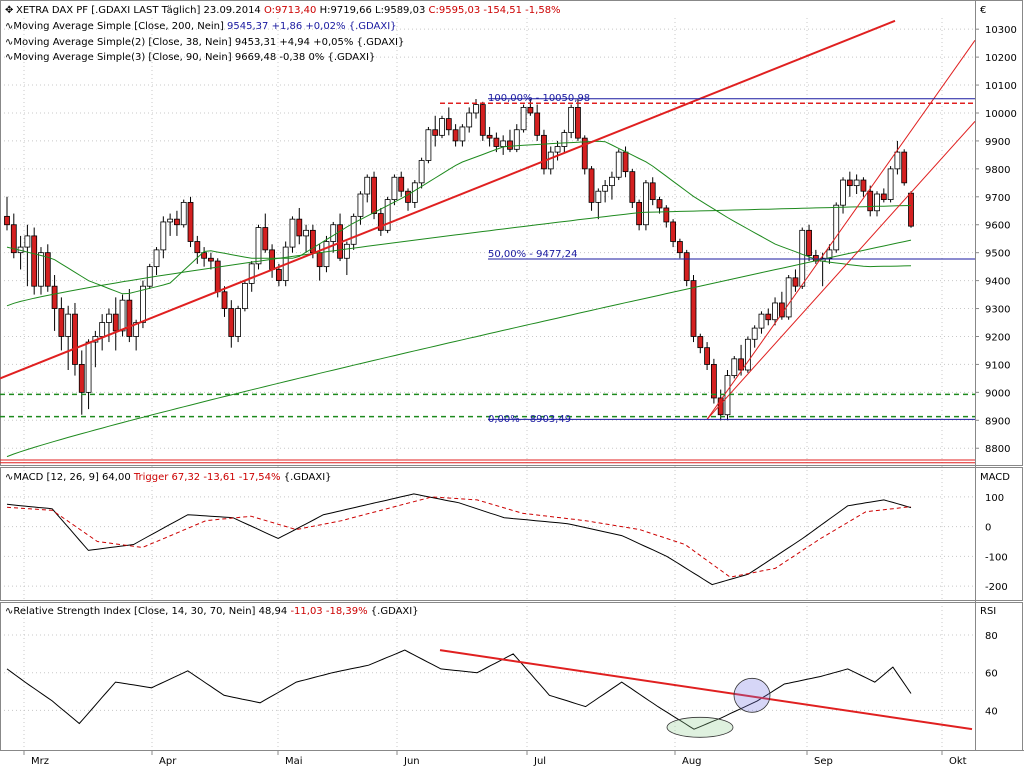  Describe the element at coordinates (9, 10) in the screenshot. I see `price-title-icon: ✥` at that location.